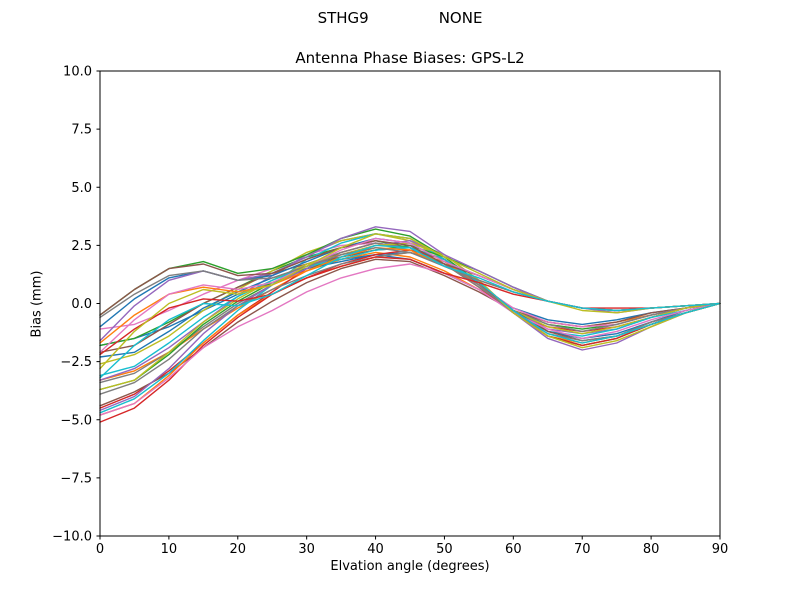 The height and width of the screenshot is (600, 800). I want to click on y-tick-label: 7.5, so click(81, 130).